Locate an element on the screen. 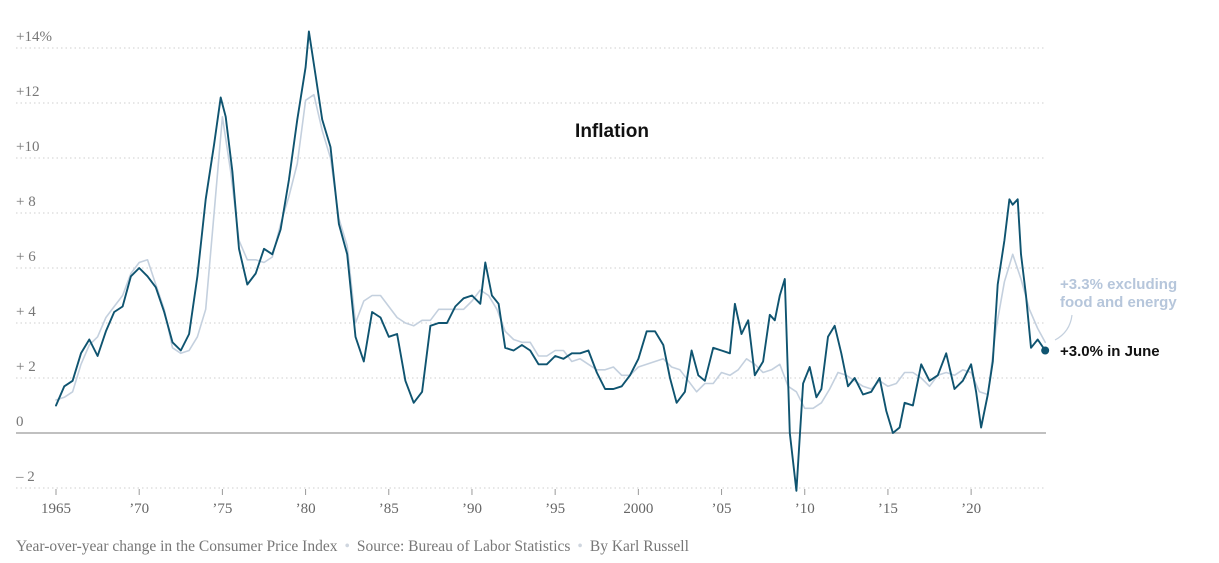 The width and height of the screenshot is (1219, 563). y-tick-label: + 4 is located at coordinates (26, 312).